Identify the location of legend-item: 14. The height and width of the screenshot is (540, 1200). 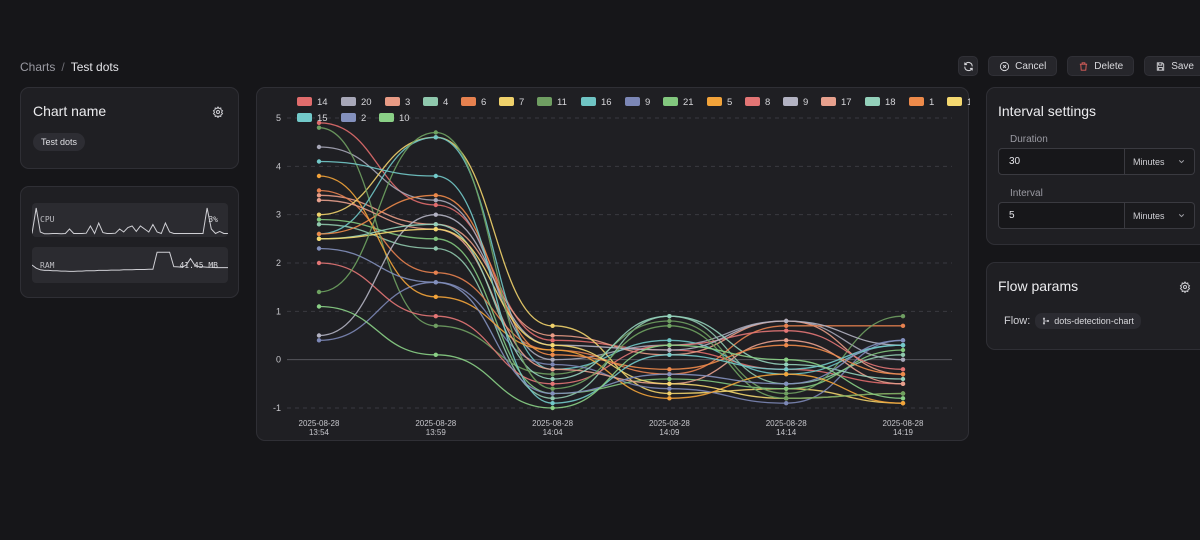
(312, 102).